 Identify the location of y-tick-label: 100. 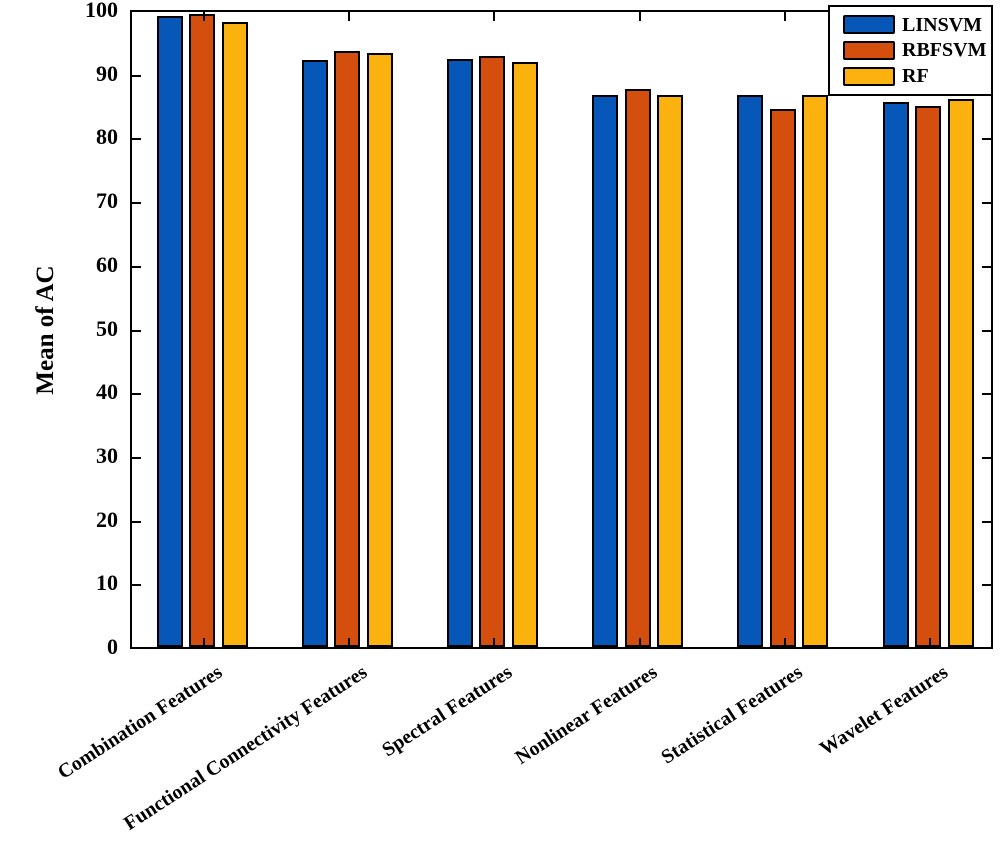
(101, 11).